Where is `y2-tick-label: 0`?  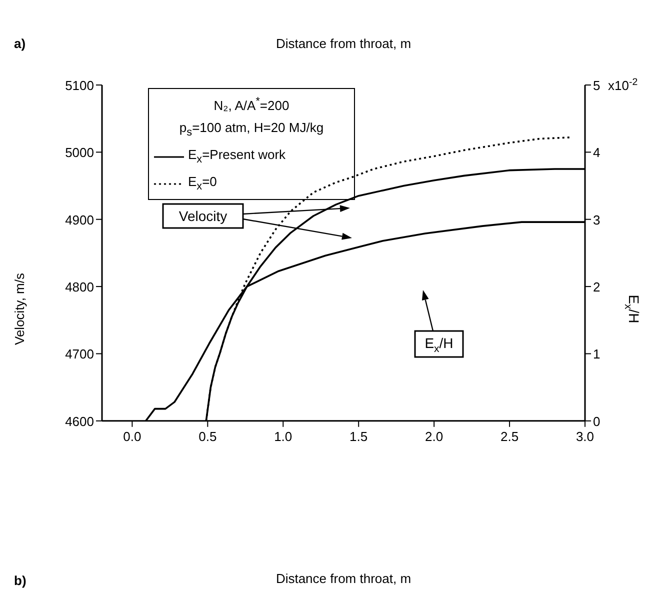
y2-tick-label: 0 is located at coordinates (596, 421).